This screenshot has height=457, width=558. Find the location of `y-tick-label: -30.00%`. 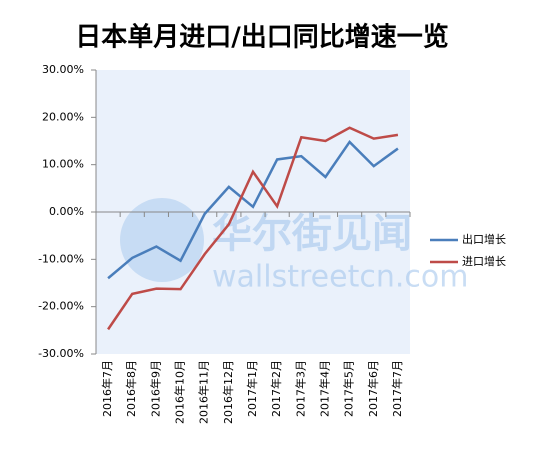

y-tick-label: -30.00% is located at coordinates (61, 353).